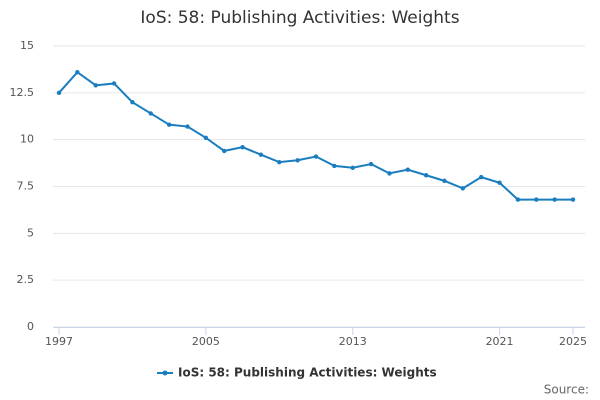  What do you see at coordinates (165, 373) in the screenshot?
I see `legend-marker` at bounding box center [165, 373].